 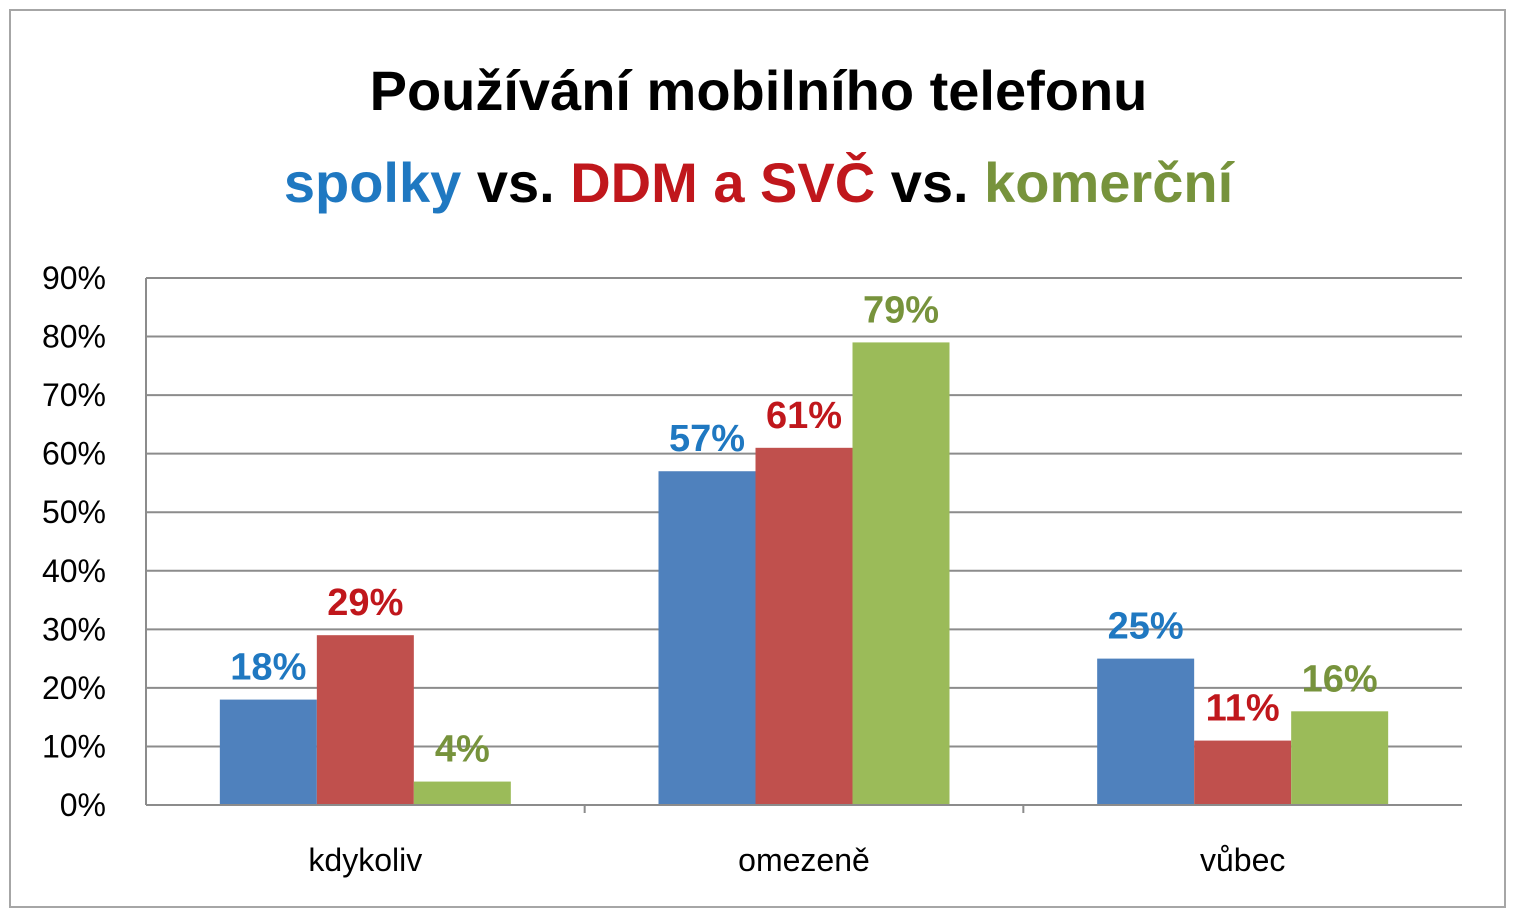 I want to click on subtitle-part-vs-1: vs., so click(x=516, y=182).